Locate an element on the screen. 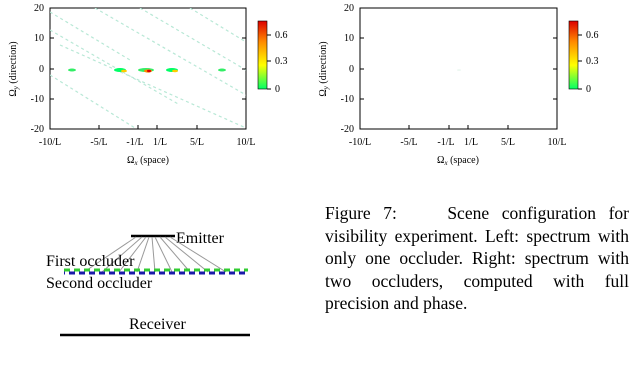 The width and height of the screenshot is (629, 365). plot-frame is located at coordinates (458, 68).